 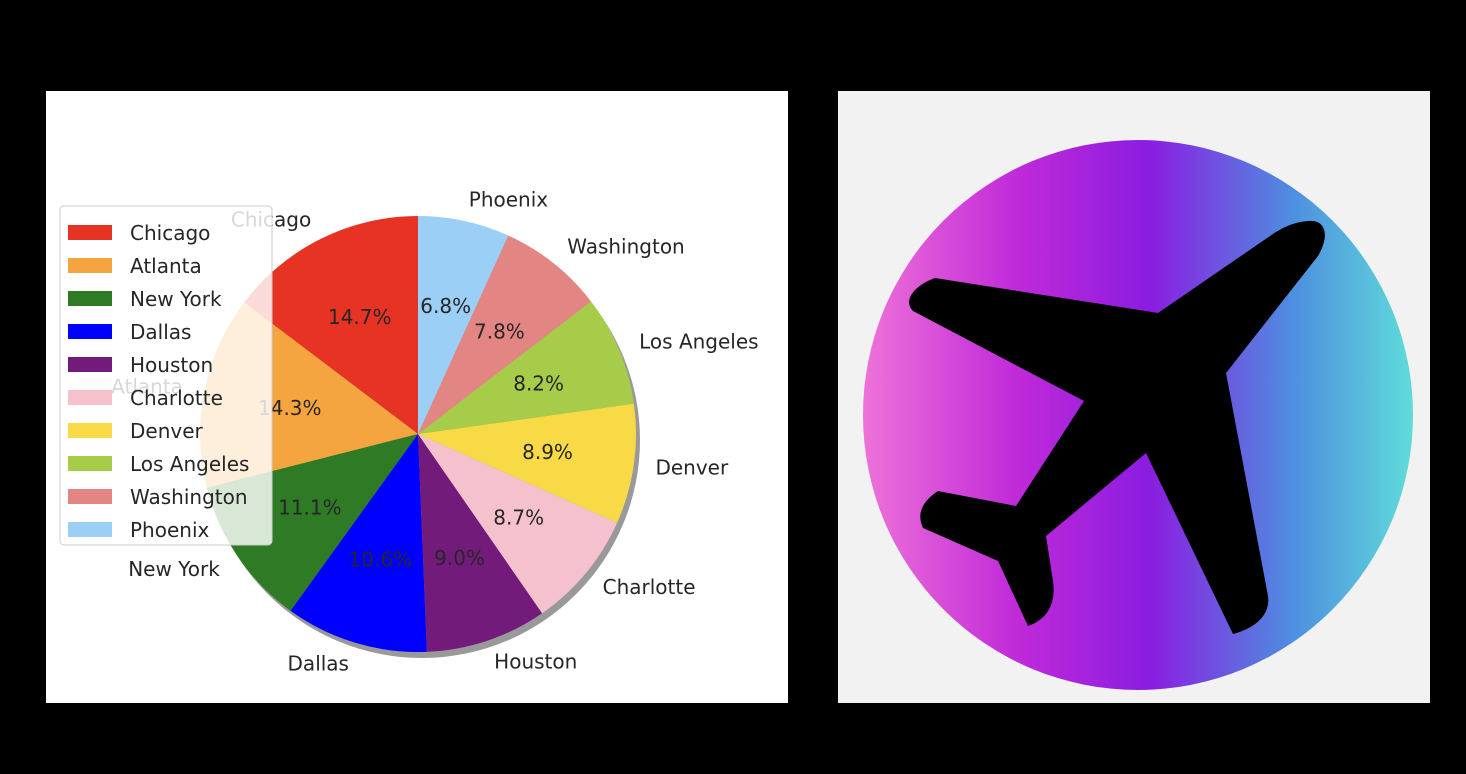 I want to click on pie-slice-chicago, so click(x=331, y=325).